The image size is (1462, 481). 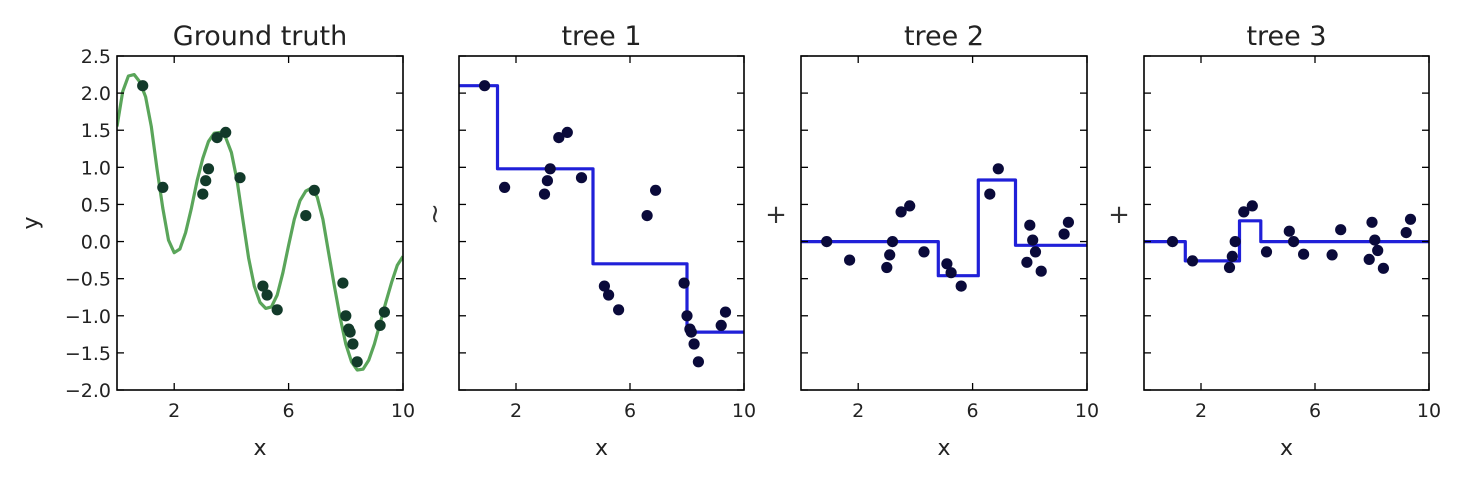 I want to click on y-tick-label: 0.0, so click(x=96, y=243).